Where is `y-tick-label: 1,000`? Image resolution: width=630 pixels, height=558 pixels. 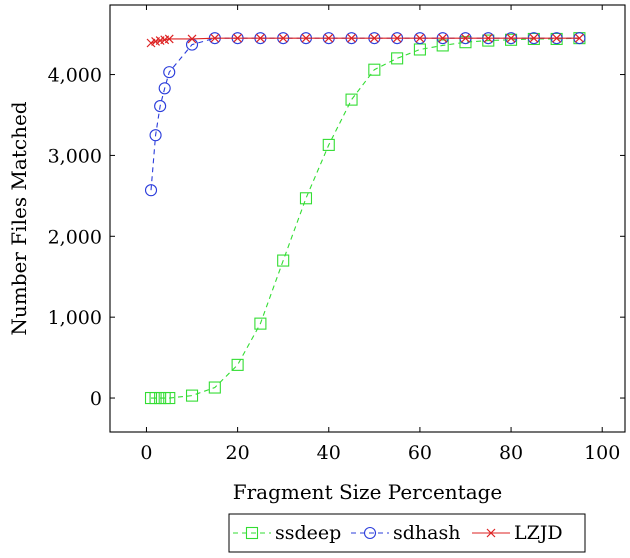
y-tick-label: 1,000 is located at coordinates (75, 318).